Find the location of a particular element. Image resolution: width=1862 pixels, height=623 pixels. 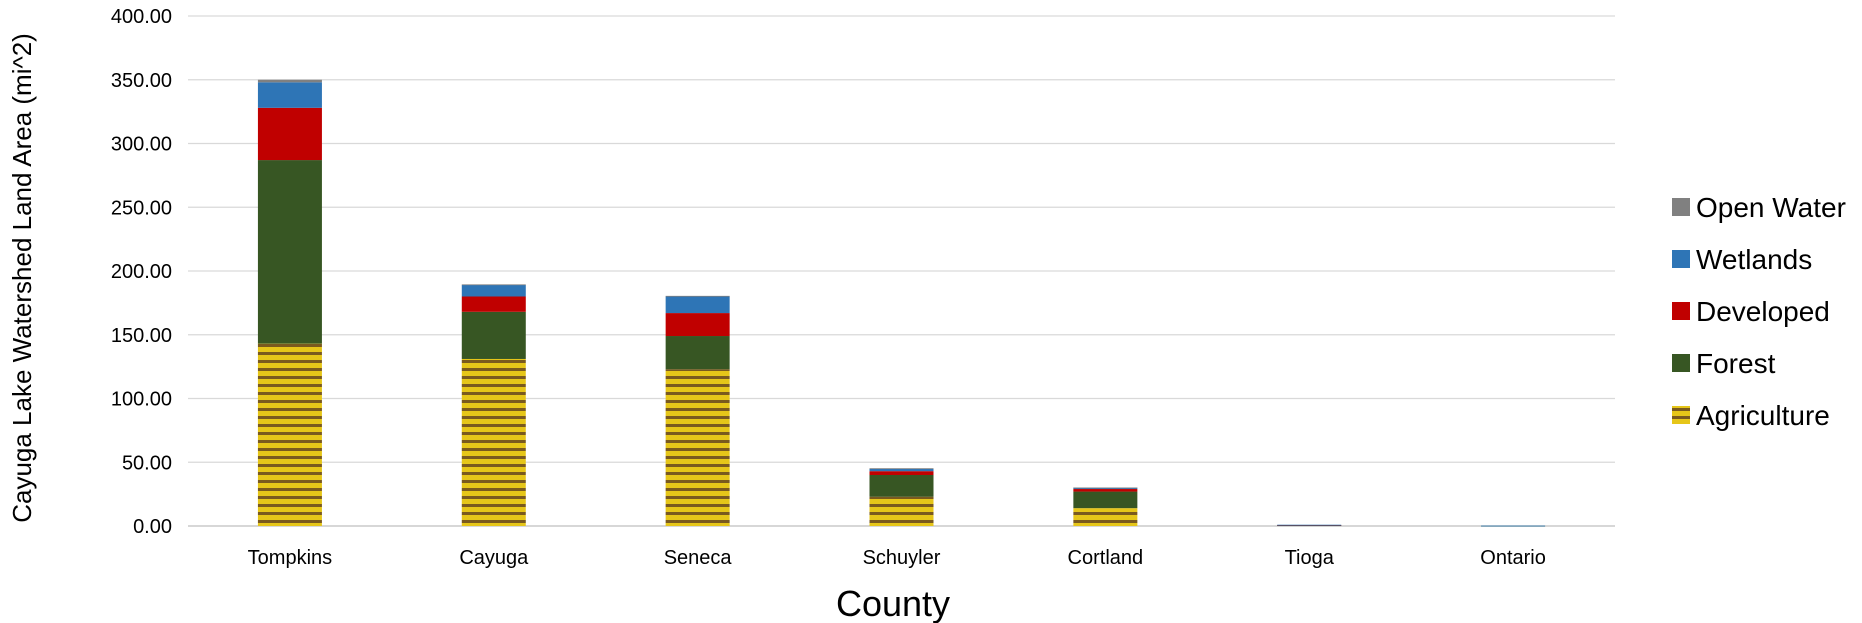

x-tick-label: Tioga is located at coordinates (1310, 558).